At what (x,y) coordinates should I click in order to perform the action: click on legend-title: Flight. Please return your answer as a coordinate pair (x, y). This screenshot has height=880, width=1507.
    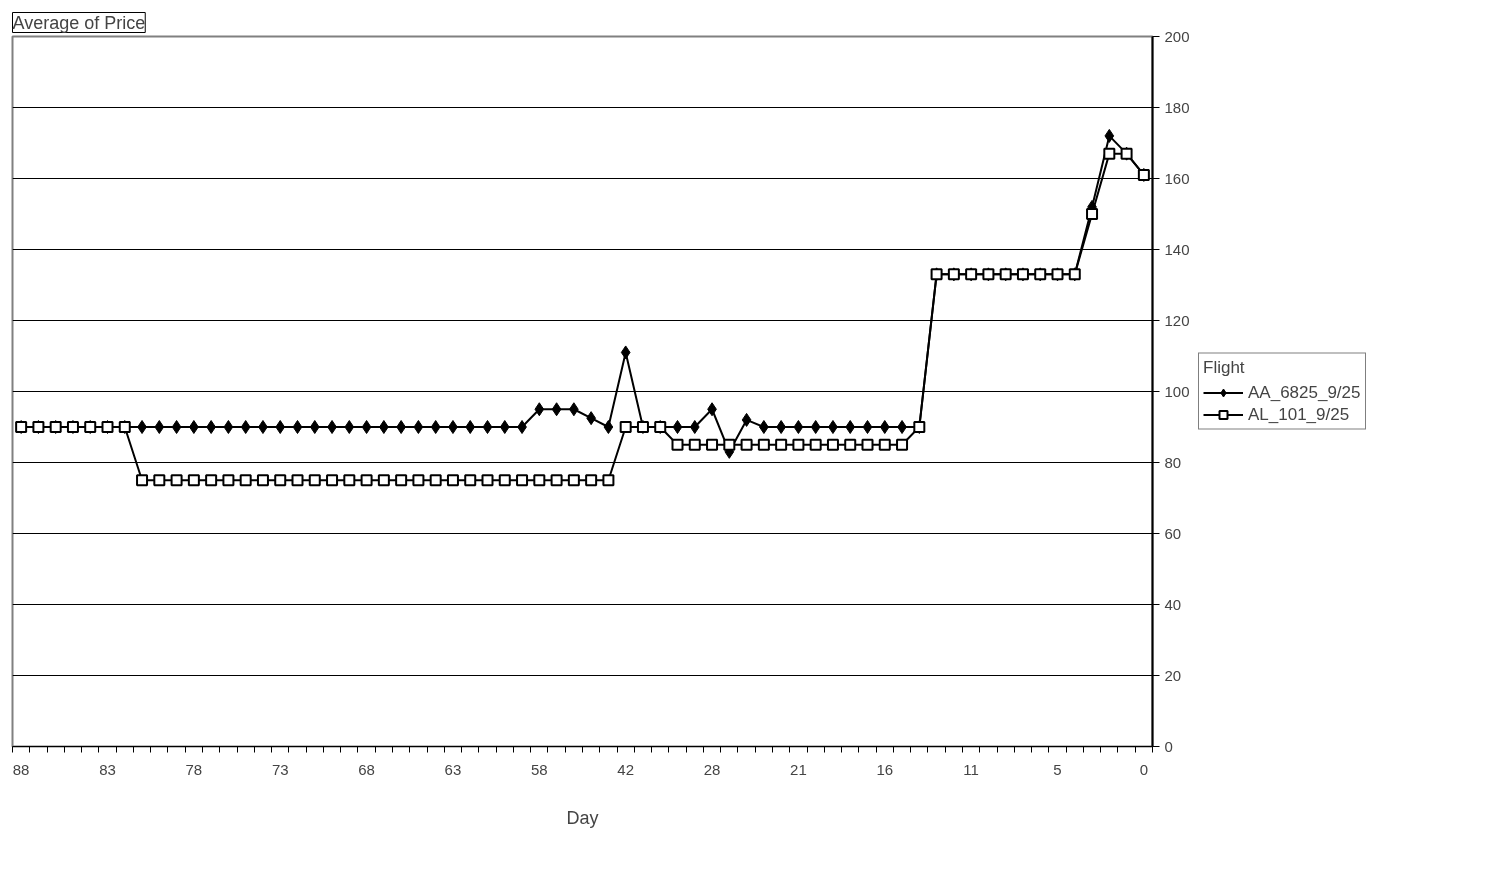
    Looking at the image, I should click on (1224, 367).